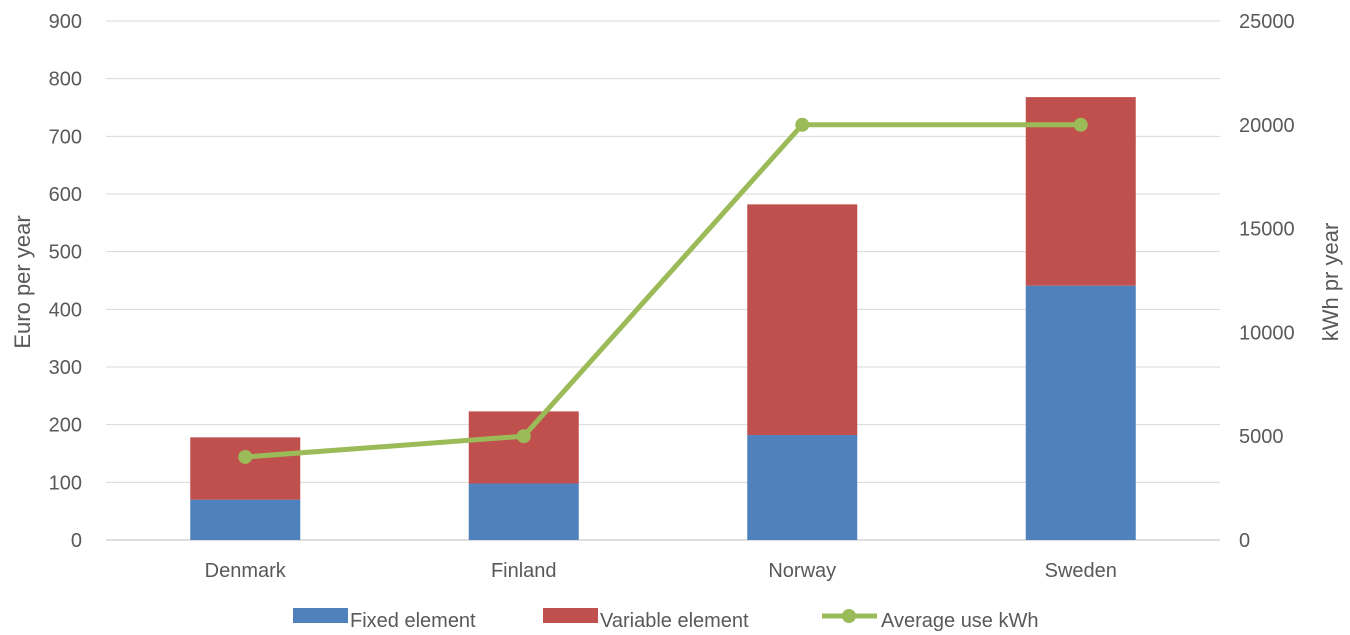 The image size is (1350, 635). What do you see at coordinates (65, 137) in the screenshot?
I see `y-tick-label: 700` at bounding box center [65, 137].